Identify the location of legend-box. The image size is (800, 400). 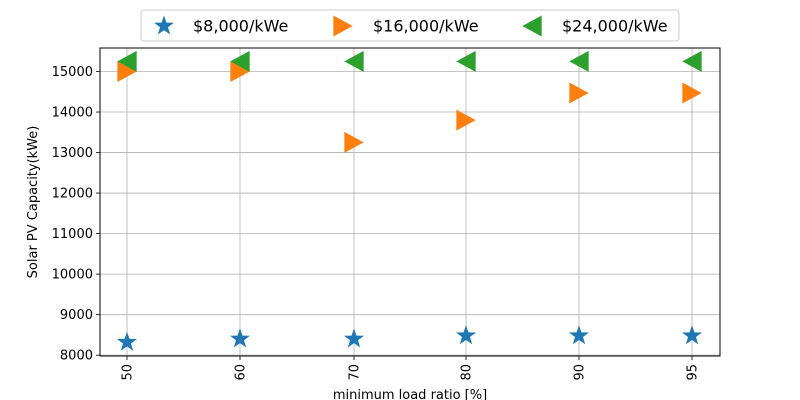
(410, 25).